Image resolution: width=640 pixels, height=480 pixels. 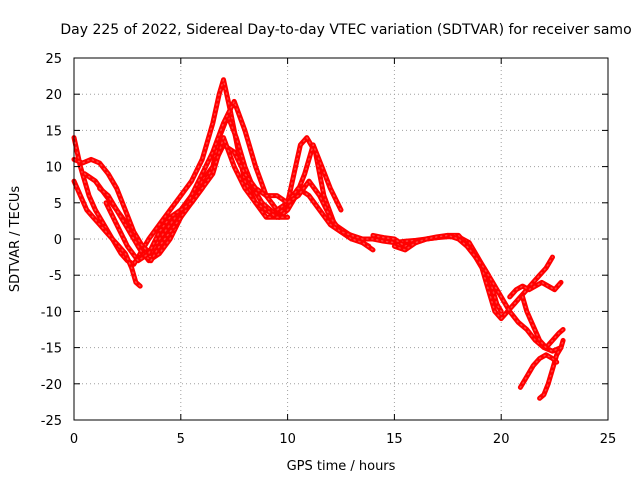 I want to click on x-tick-label: 0, so click(x=74, y=439).